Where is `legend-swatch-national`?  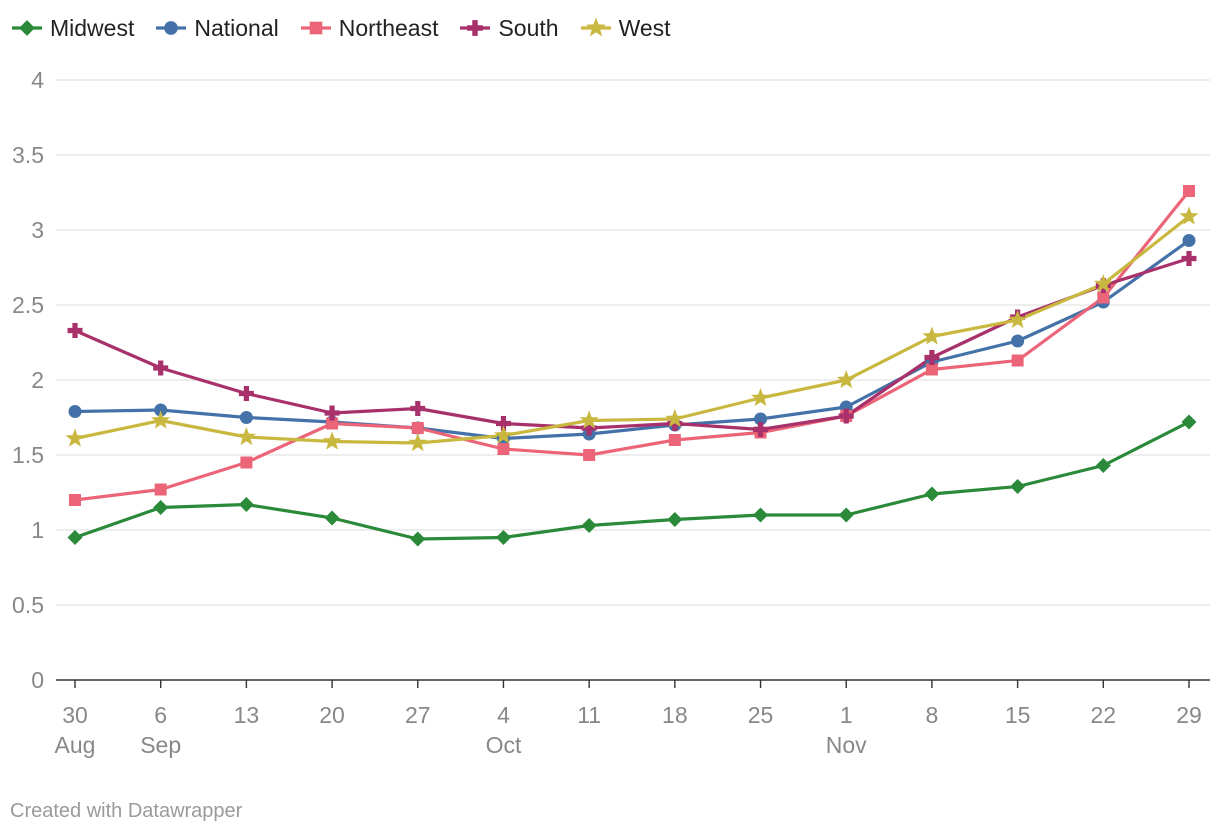 legend-swatch-national is located at coordinates (171, 28).